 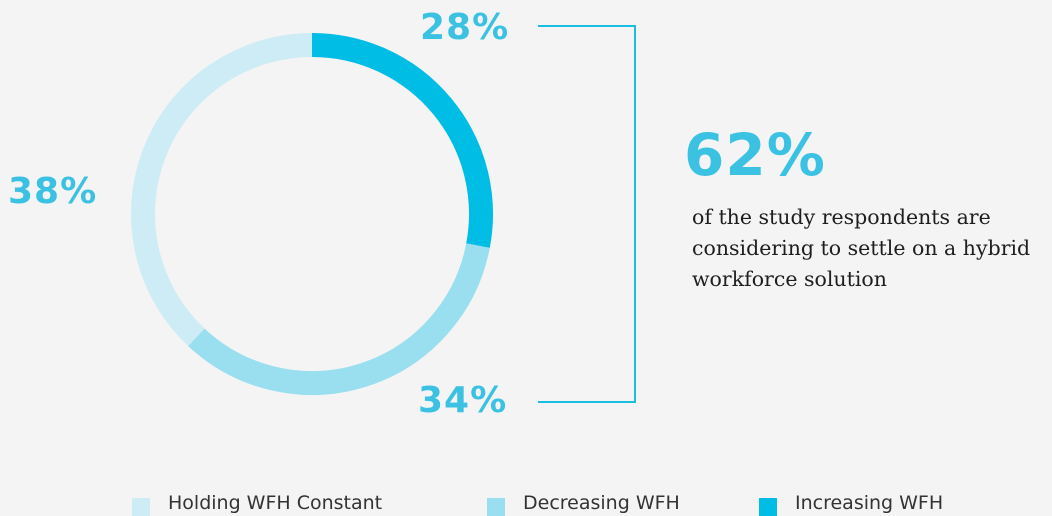 I want to click on donut-slice-decreasing, so click(x=339, y=319).